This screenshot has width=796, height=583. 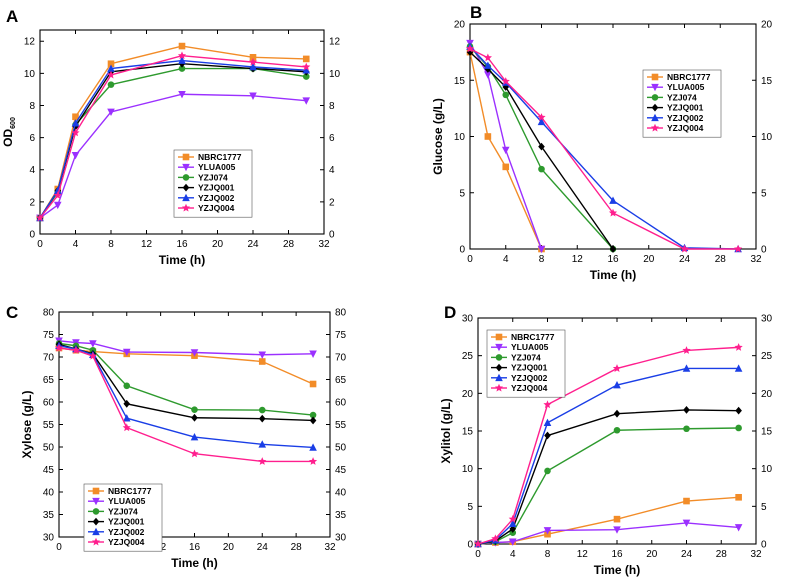 I want to click on y-tick-label: 45, so click(x=49, y=470).